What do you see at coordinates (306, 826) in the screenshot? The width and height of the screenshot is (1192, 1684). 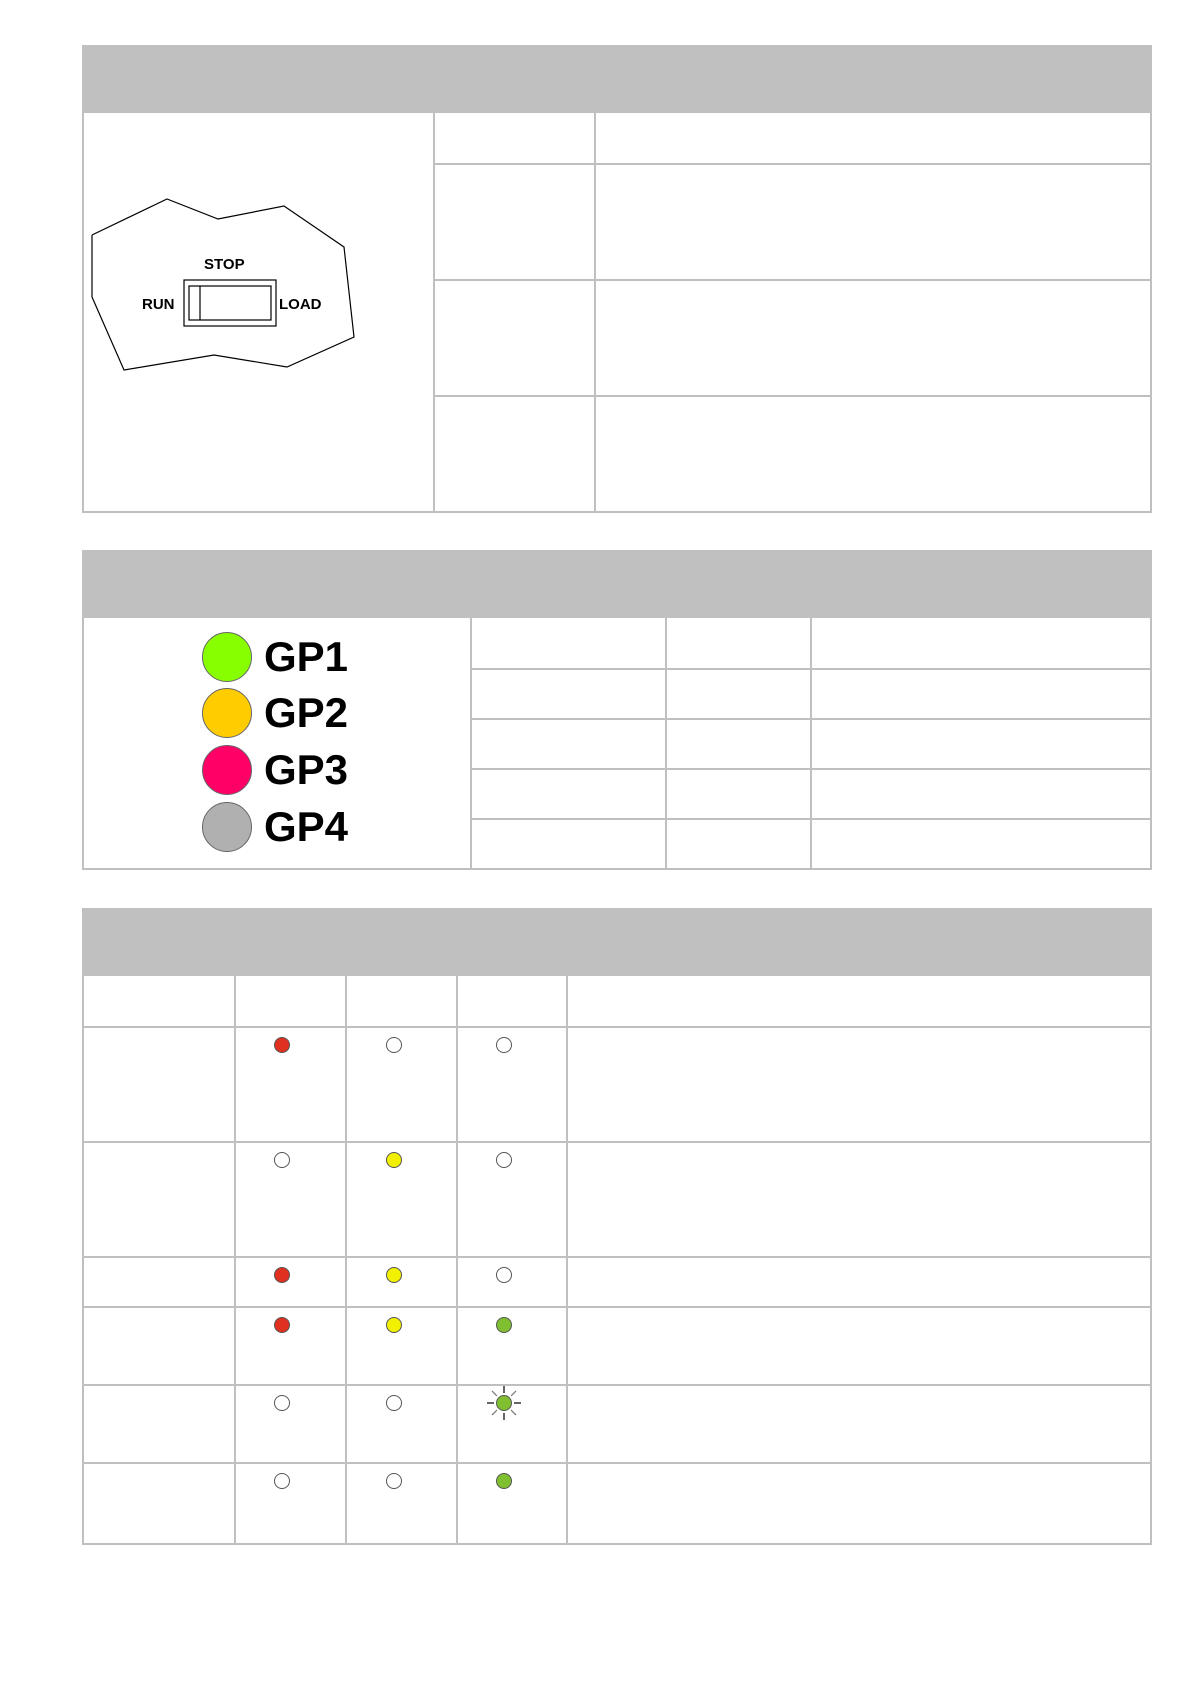 I see `gp4-label: GP4` at bounding box center [306, 826].